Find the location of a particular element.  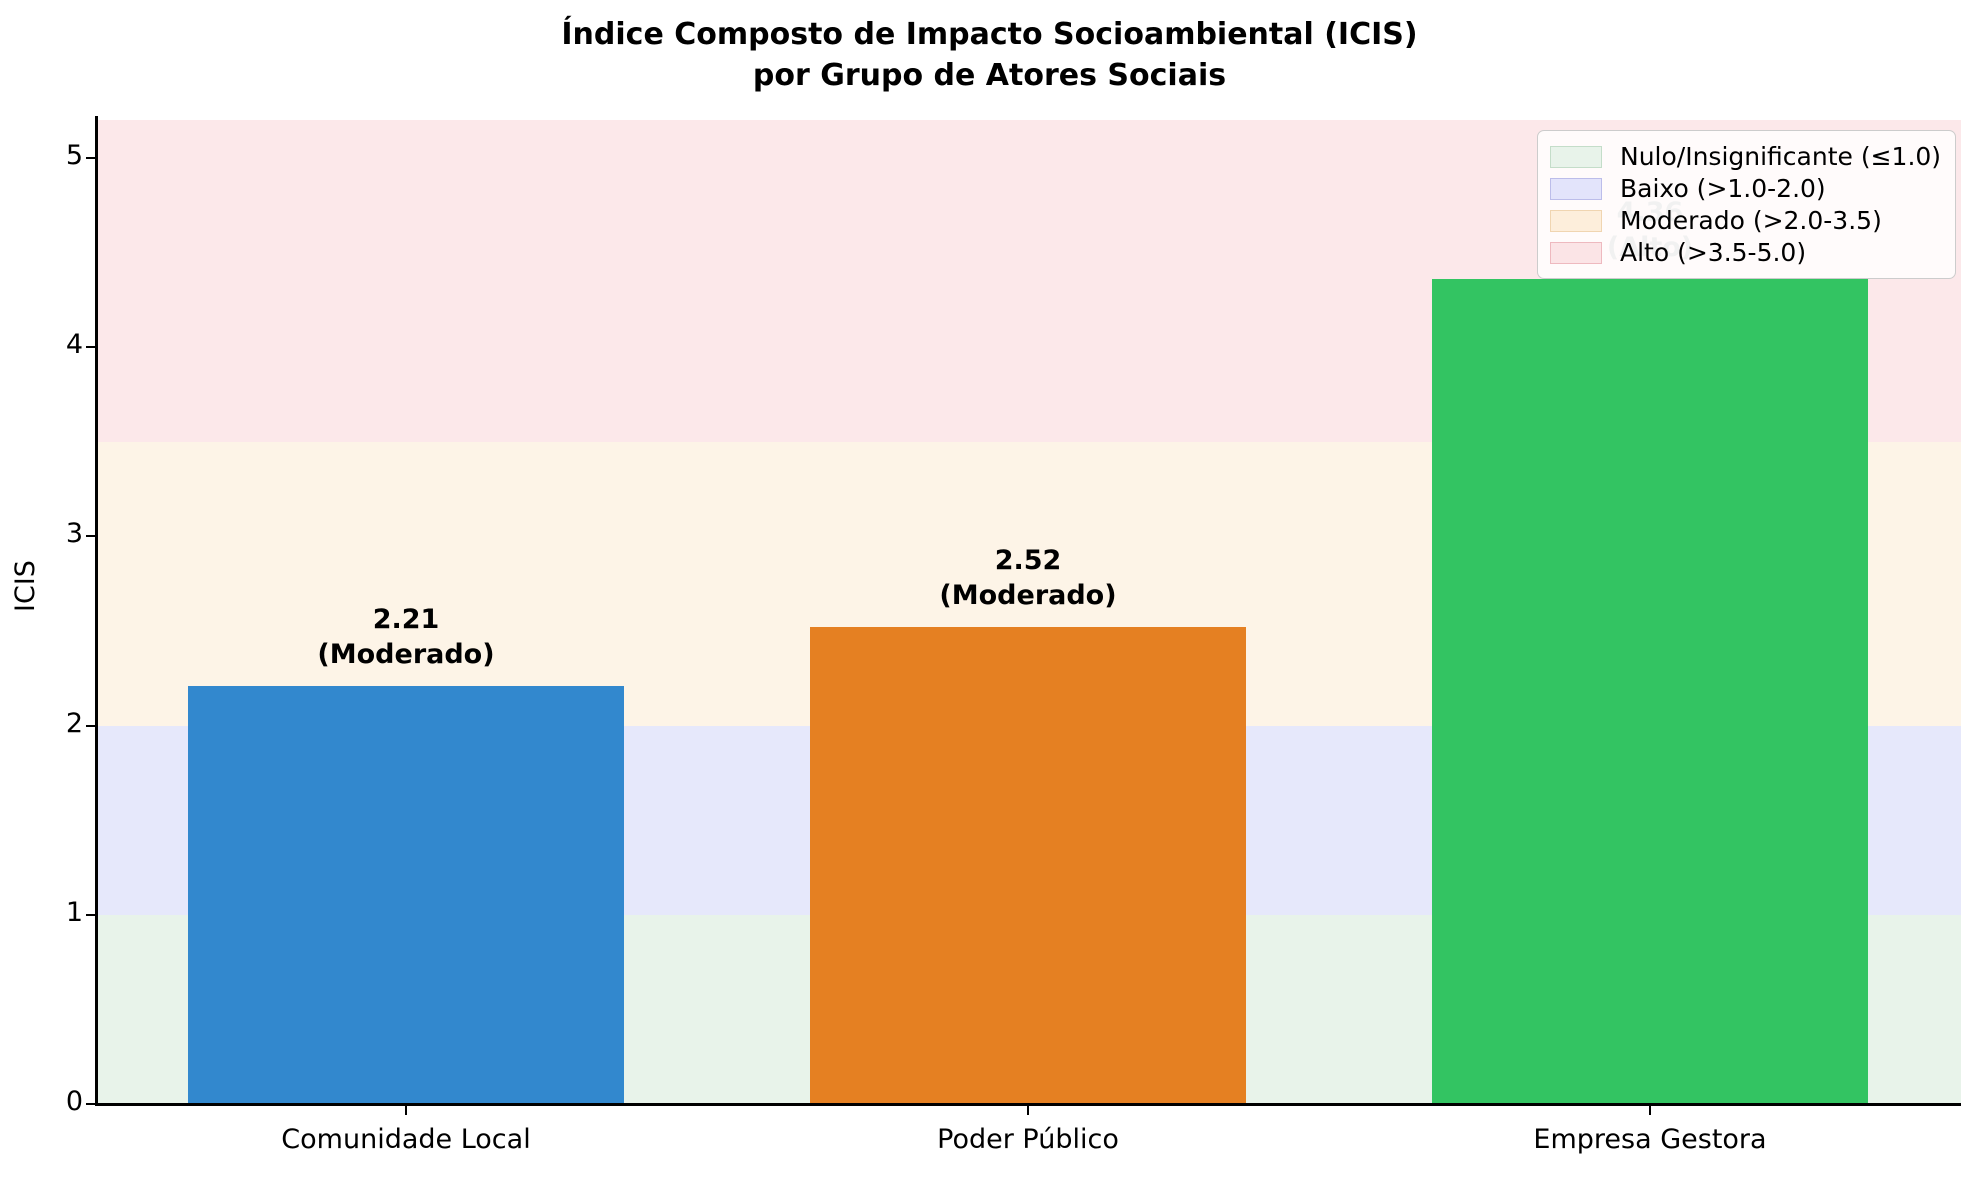

y-tick-label-2: 2 is located at coordinates (74, 723).